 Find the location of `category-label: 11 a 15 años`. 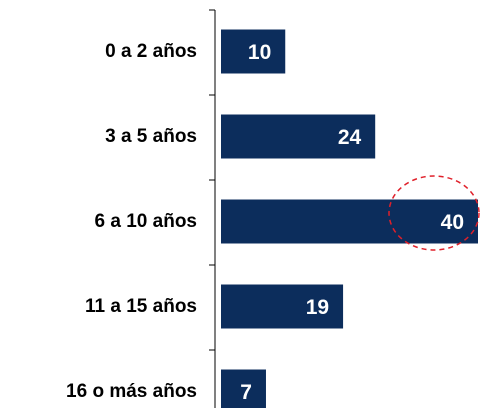

category-label: 11 a 15 años is located at coordinates (141, 306).